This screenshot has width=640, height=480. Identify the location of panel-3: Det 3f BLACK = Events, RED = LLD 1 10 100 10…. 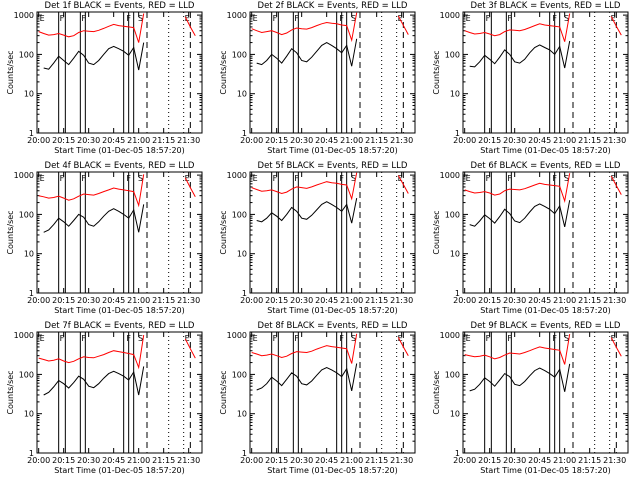
(530, 78).